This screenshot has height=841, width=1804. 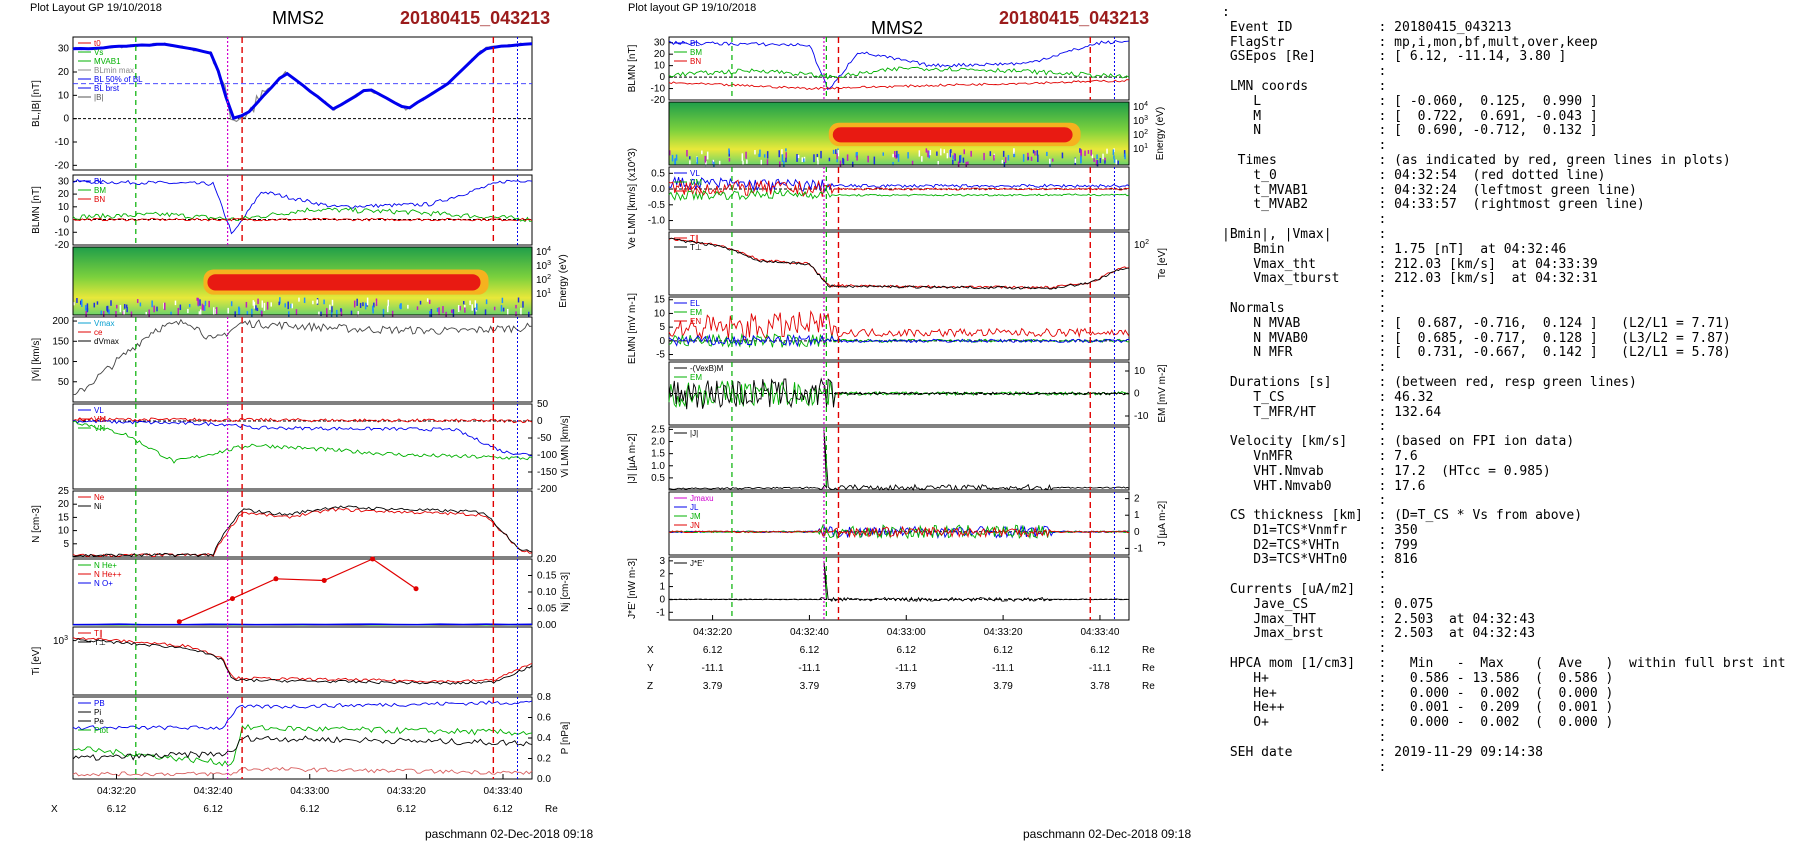 I want to click on legend-label: t0, so click(x=97, y=43).